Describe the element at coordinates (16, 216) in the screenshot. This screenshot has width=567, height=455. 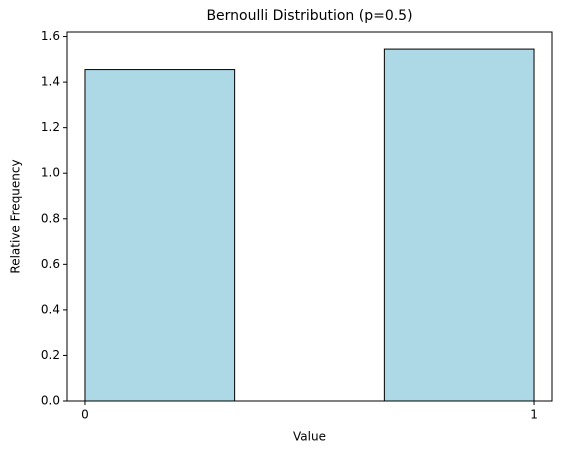
I see `y-axis-label: Relative Frequency` at that location.